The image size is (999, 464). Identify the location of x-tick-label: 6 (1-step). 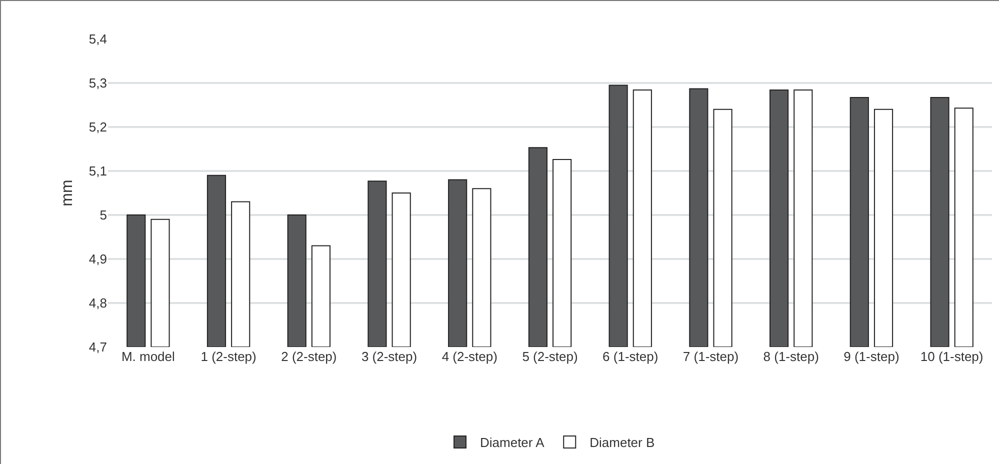
(630, 356).